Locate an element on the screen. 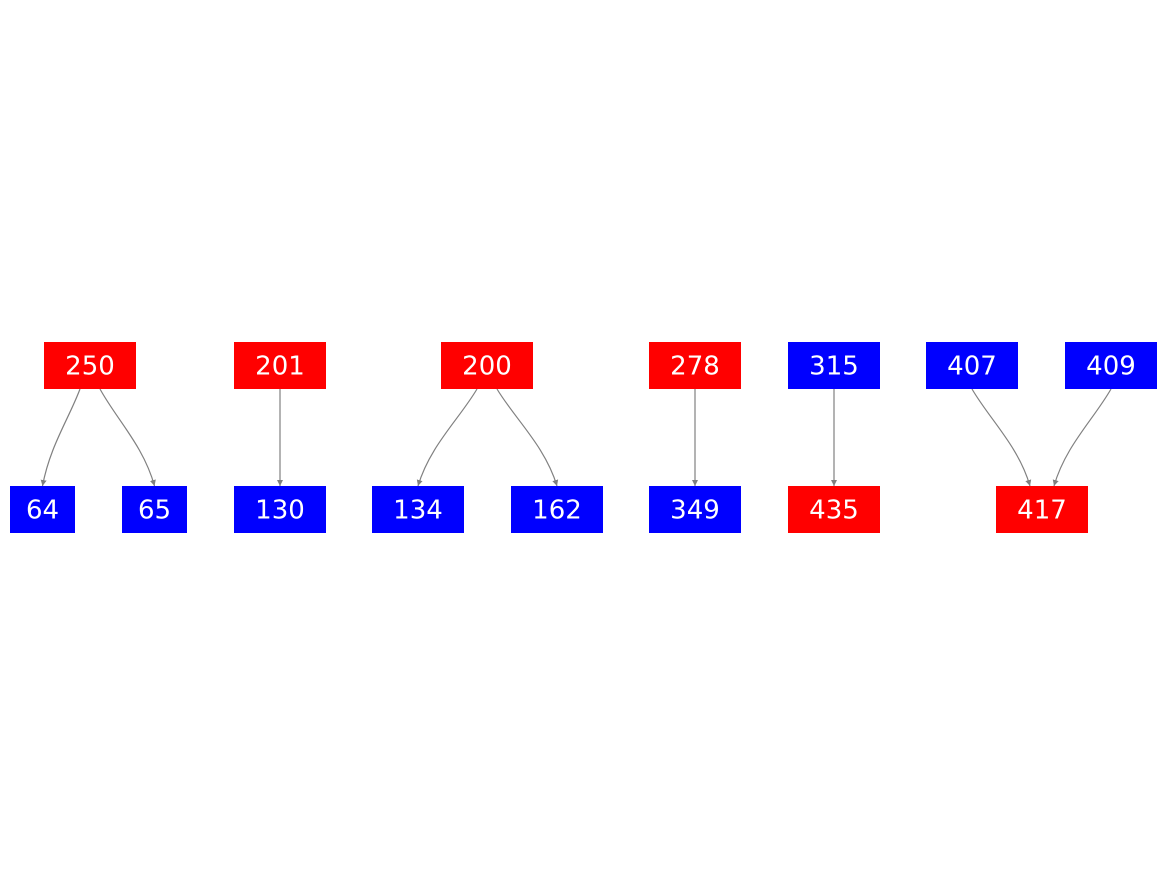  node-278: 278 is located at coordinates (695, 365).